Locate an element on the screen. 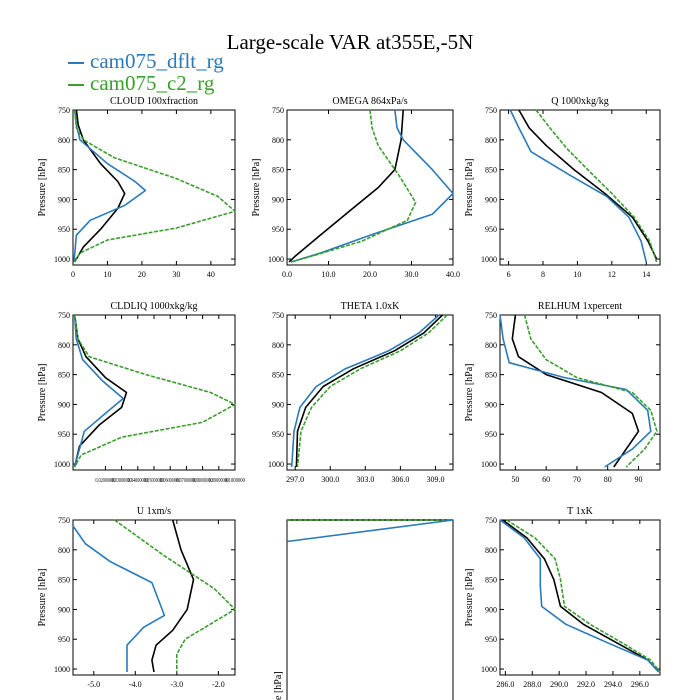 The height and width of the screenshot is (700, 700). x-tick-label: 0.05000000 is located at coordinates (154, 481).